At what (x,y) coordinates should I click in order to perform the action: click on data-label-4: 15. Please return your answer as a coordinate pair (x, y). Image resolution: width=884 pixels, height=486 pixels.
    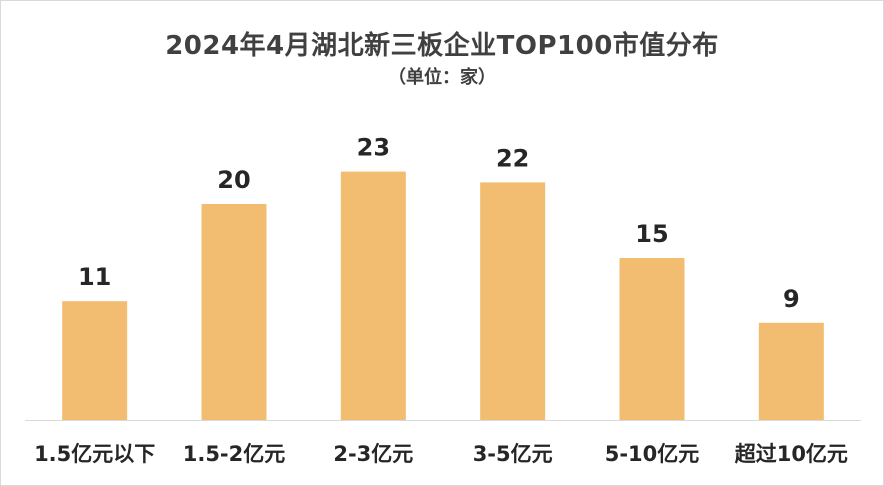
    Looking at the image, I should click on (651, 234).